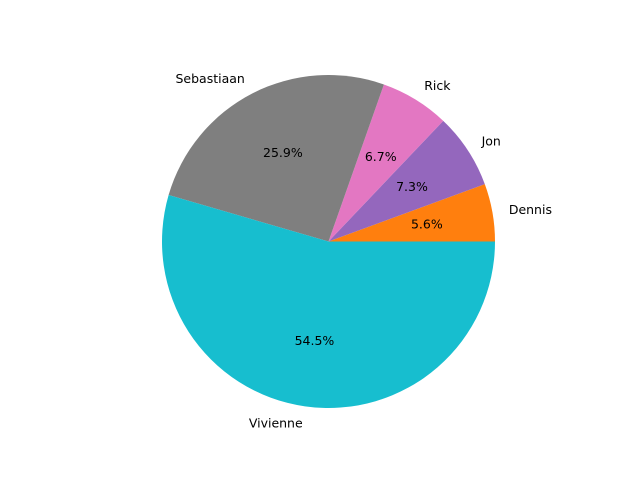 The image size is (640, 480). I want to click on pie-slice-dennis, so click(412, 213).